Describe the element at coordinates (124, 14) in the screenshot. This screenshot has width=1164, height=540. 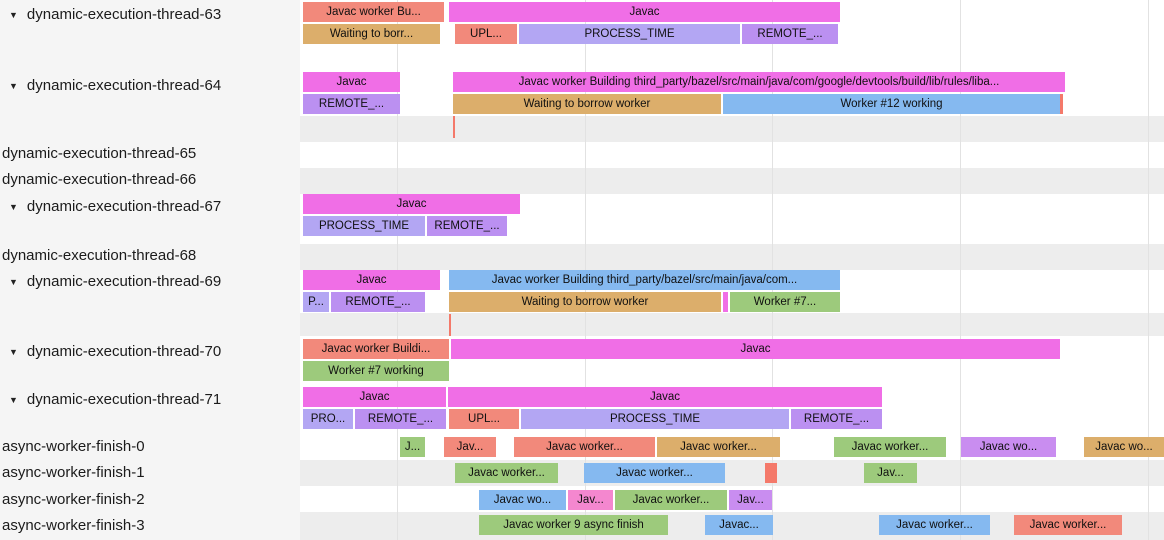
I see `thread-name: dynamic-execution-thread-63` at that location.